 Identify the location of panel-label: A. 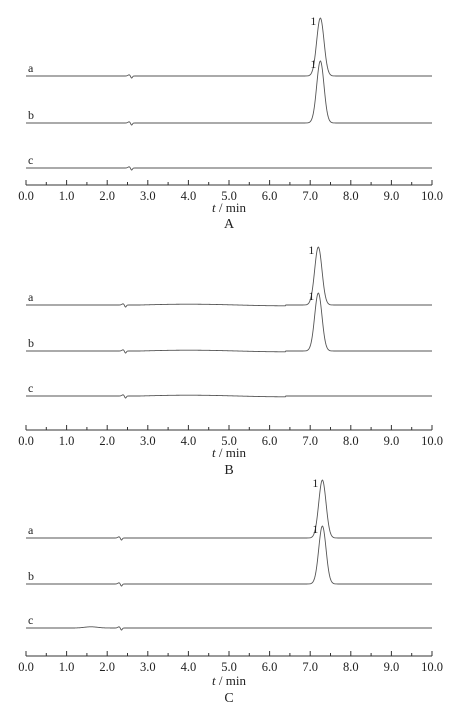
(229, 224).